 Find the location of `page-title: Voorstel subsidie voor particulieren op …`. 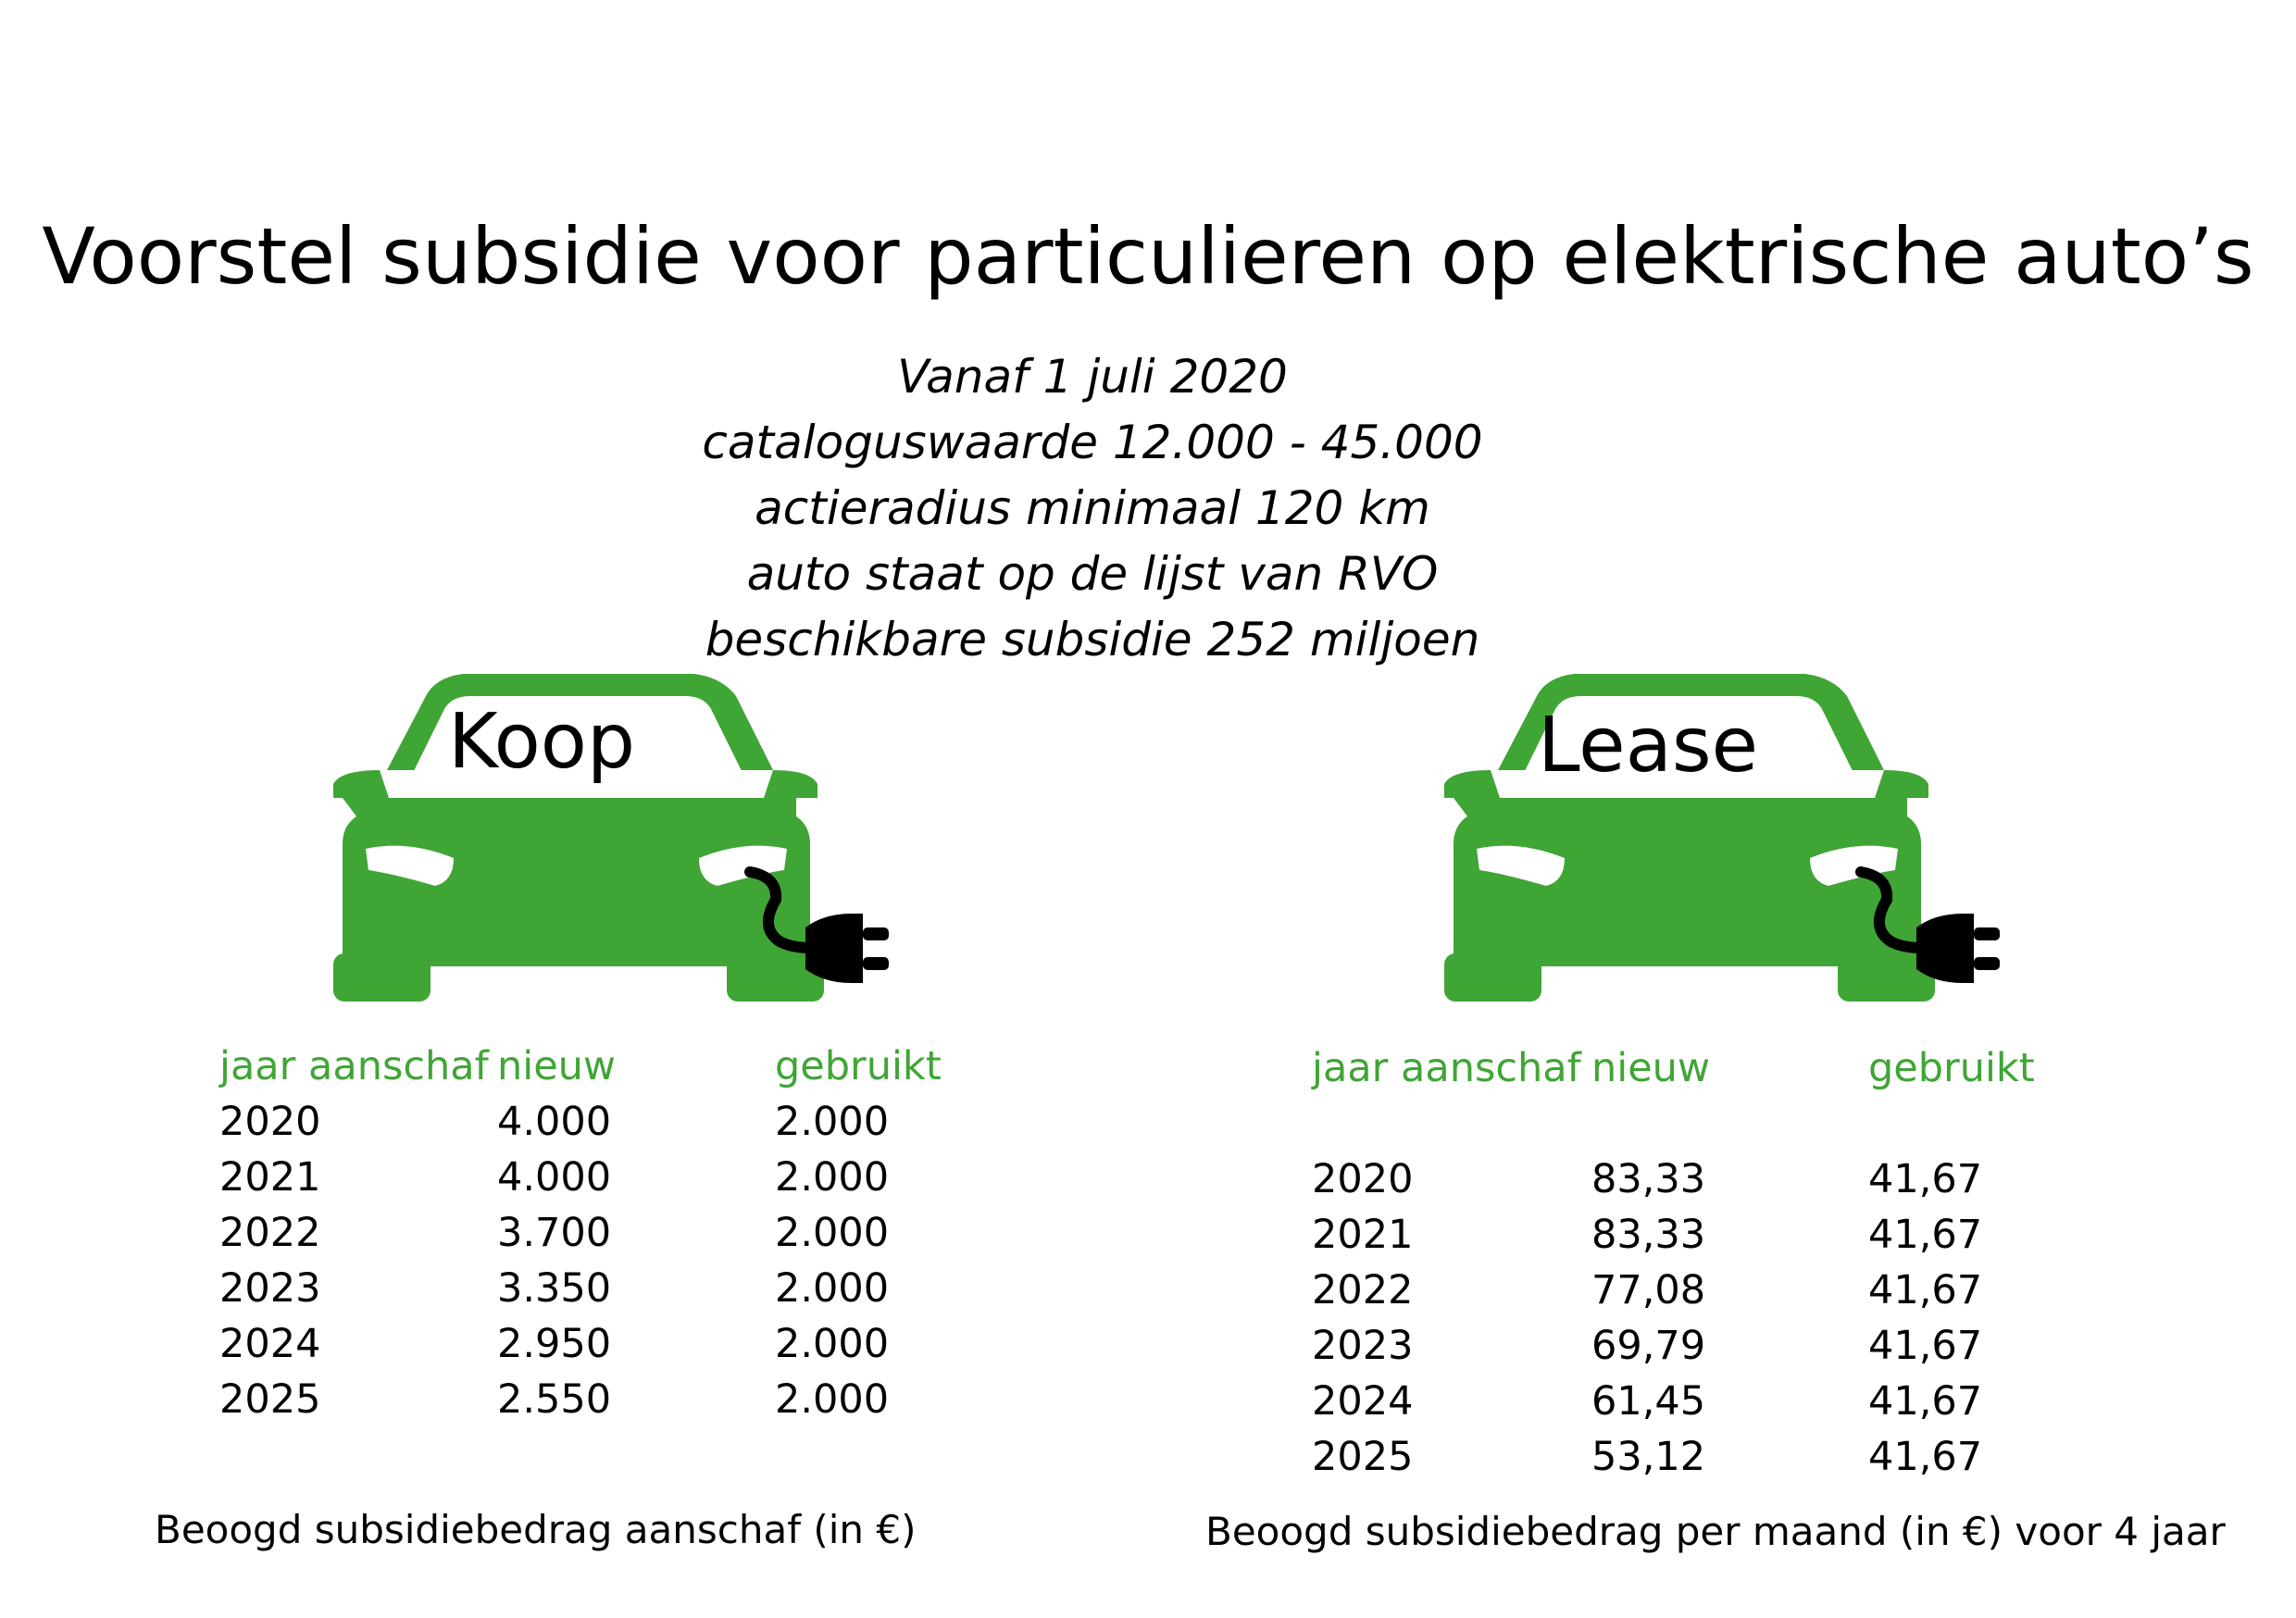

page-title: Voorstel subsidie voor particulieren op … is located at coordinates (1148, 256).